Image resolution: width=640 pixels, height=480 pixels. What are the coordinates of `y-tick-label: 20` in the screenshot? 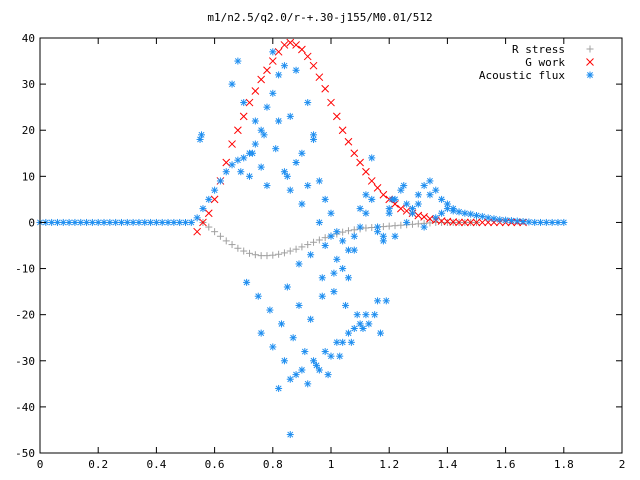 It's located at (28, 130).